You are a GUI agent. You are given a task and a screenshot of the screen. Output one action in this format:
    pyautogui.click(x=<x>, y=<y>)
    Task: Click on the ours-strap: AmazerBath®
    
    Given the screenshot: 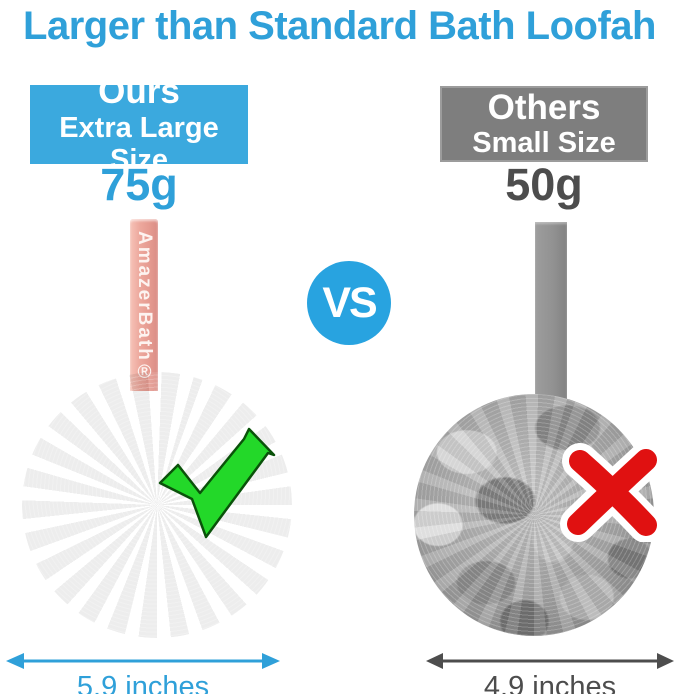 What is the action you would take?
    pyautogui.click(x=144, y=305)
    